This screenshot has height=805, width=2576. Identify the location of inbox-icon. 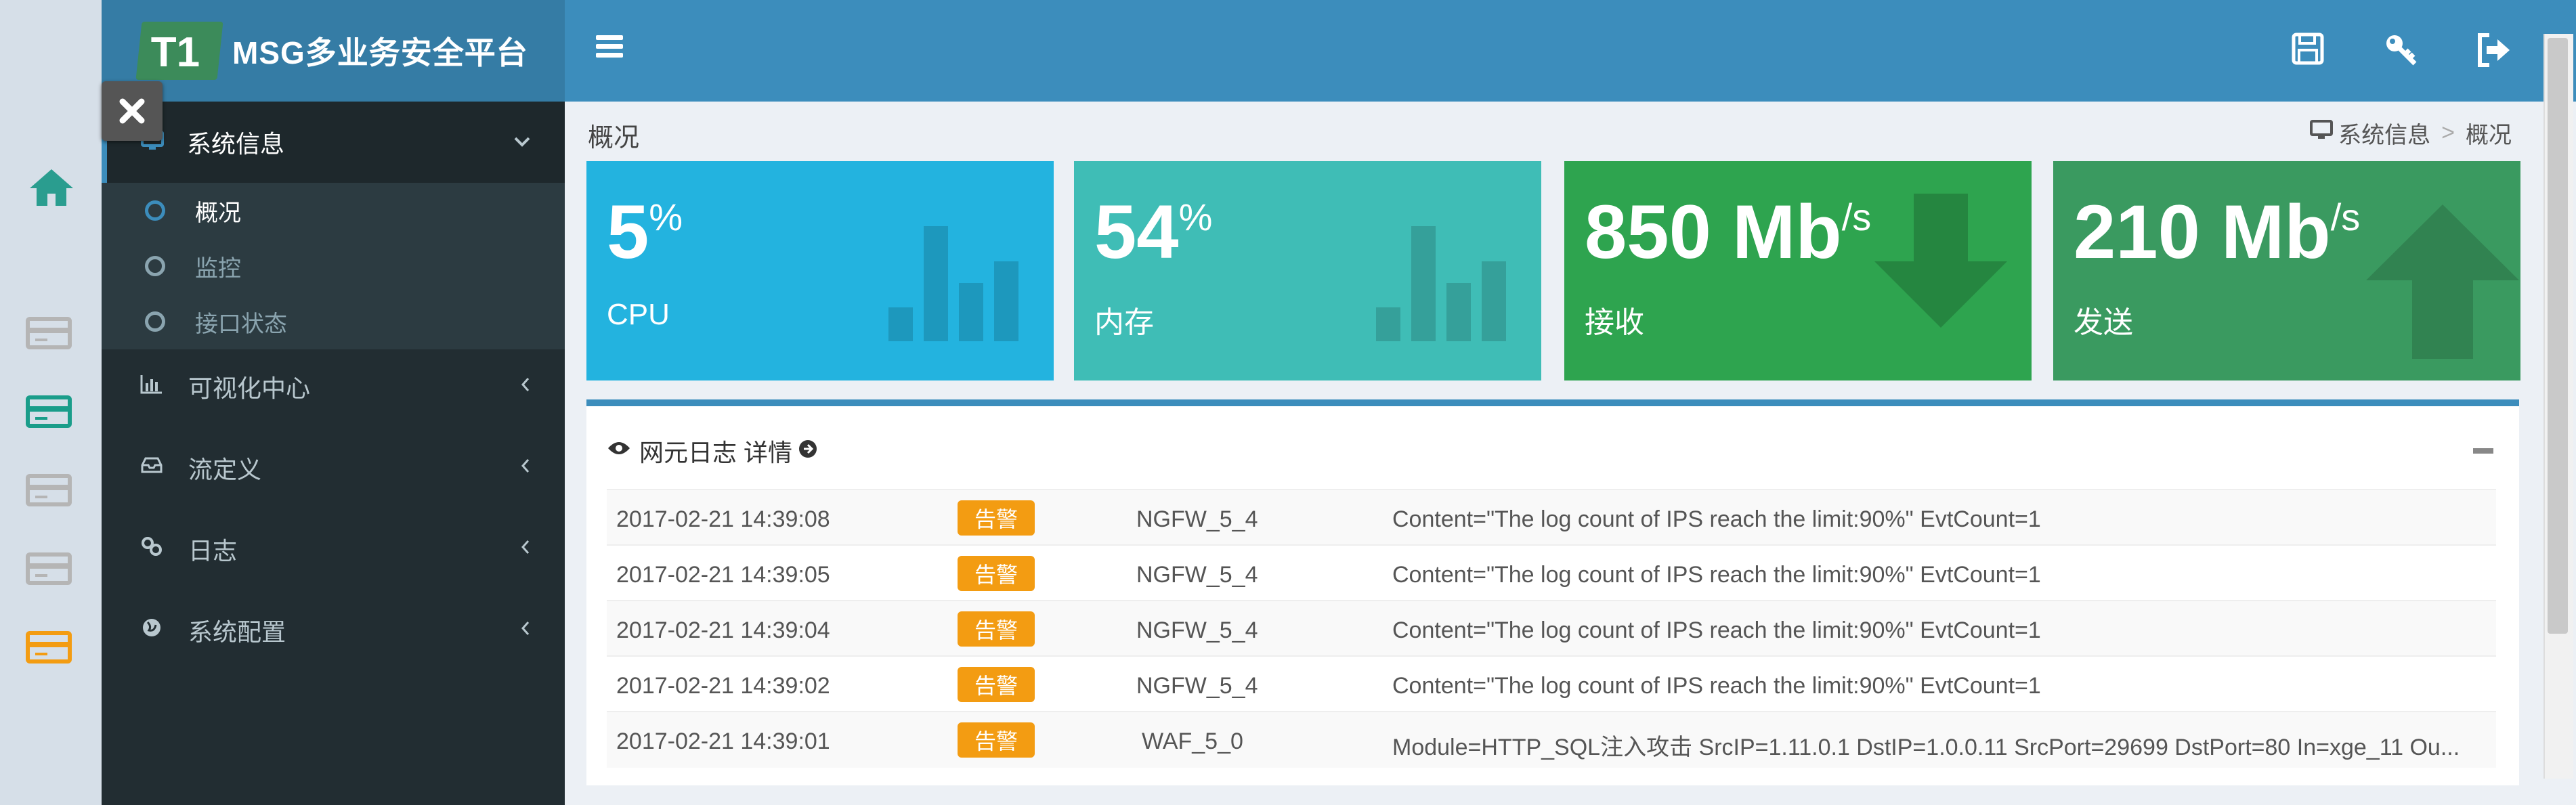
(151, 468).